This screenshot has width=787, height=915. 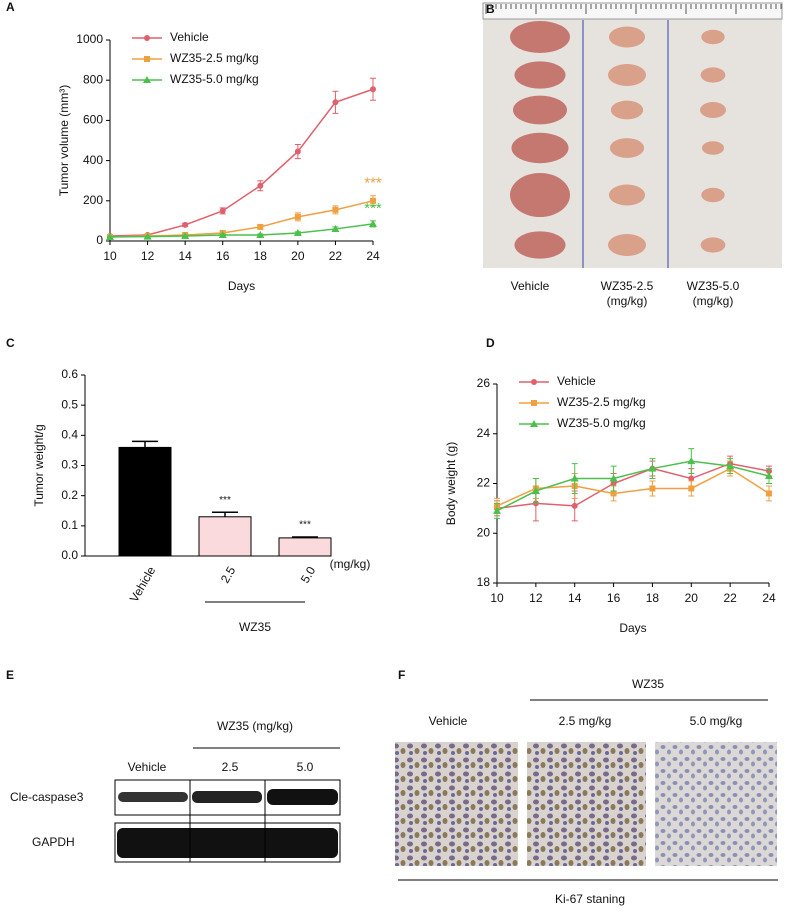 What do you see at coordinates (632, 11) in the screenshot?
I see `ruler` at bounding box center [632, 11].